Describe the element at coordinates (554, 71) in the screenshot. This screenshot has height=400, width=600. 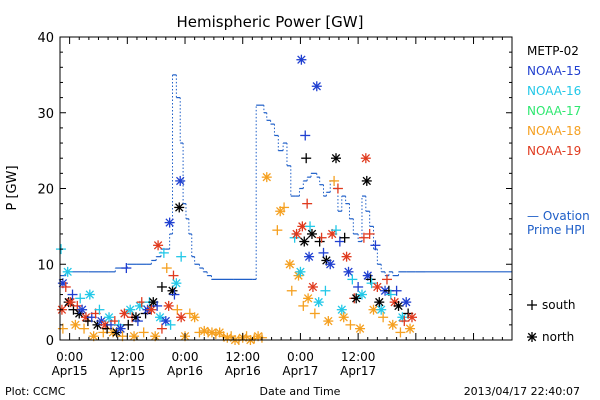
I see `legend-item-noaa-15: NOAA-15` at that location.